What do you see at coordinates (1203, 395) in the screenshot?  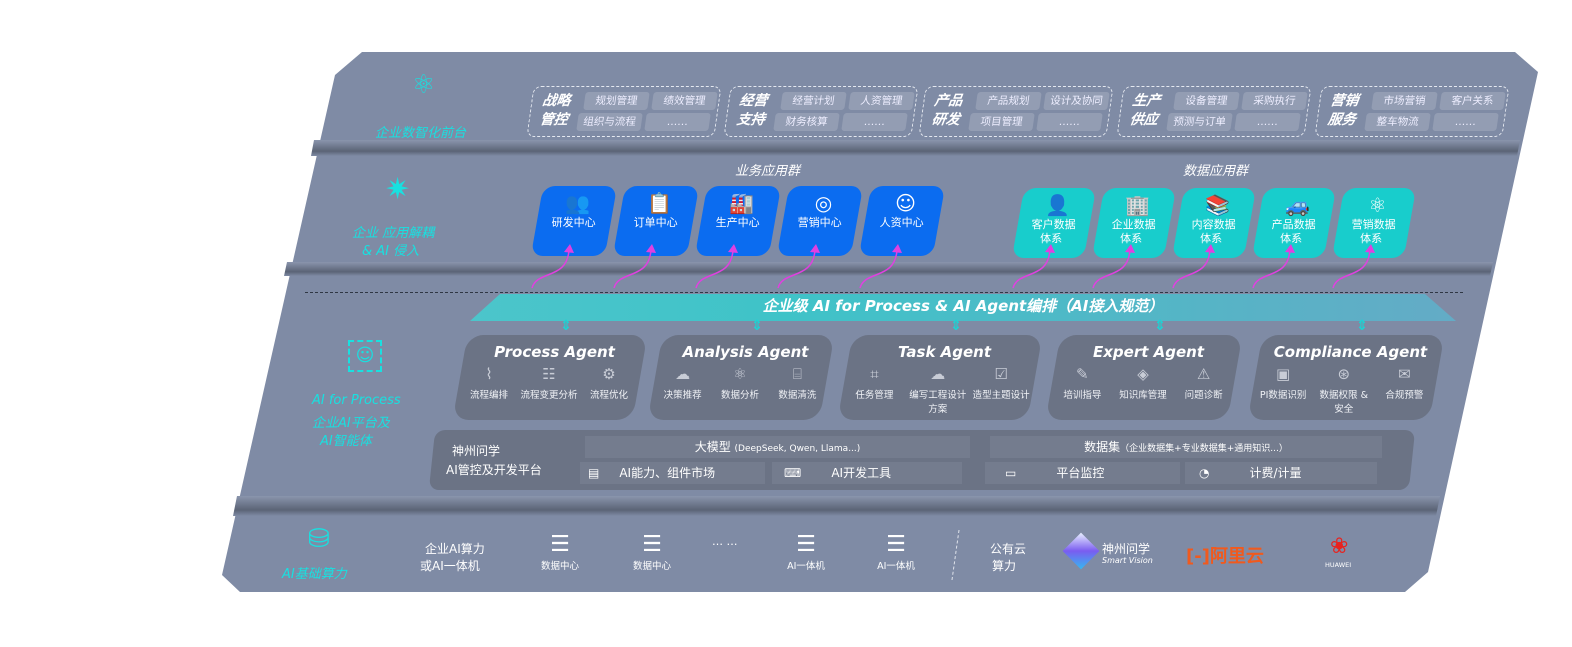 I see `feature-label: 问题诊断` at bounding box center [1203, 395].